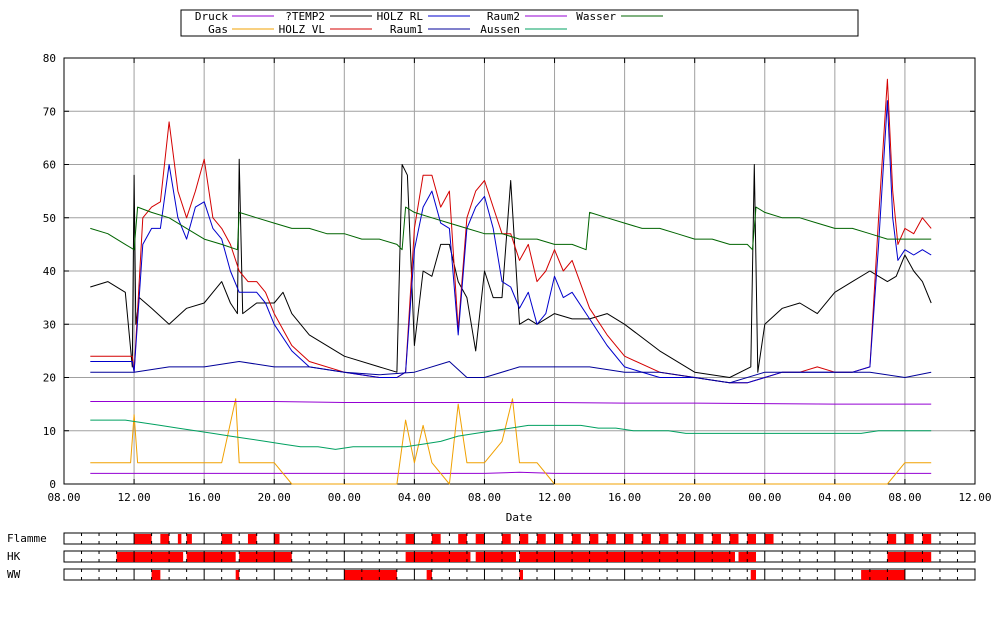  I want to click on y-tick-label: 0, so click(52, 484).